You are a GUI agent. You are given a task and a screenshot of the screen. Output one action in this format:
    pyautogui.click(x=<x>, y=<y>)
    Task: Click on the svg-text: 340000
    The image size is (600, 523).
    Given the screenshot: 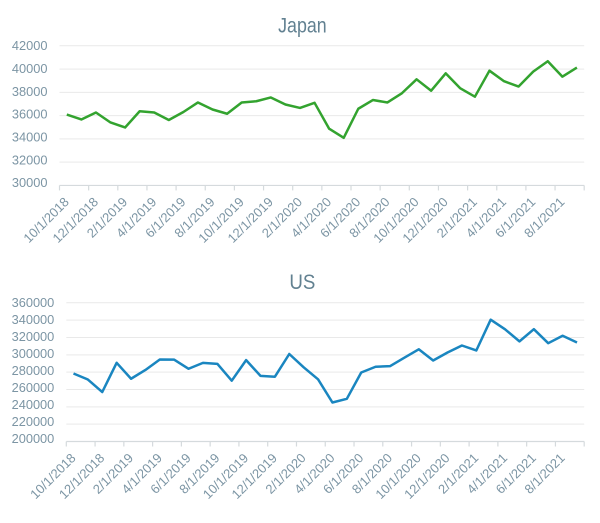 What is the action you would take?
    pyautogui.click(x=33, y=319)
    